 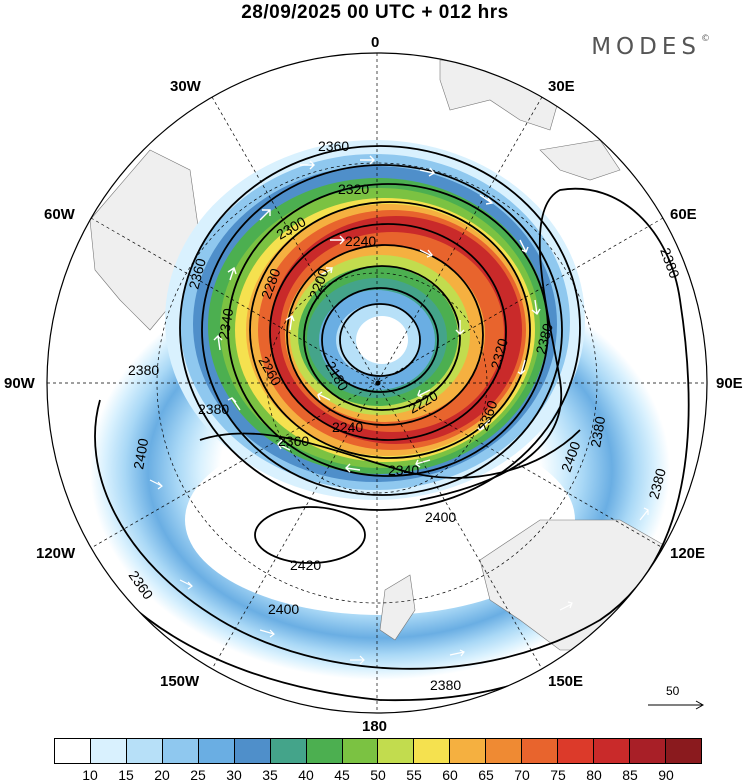 I want to click on colorbar-tick-label: 90, so click(x=666, y=775).